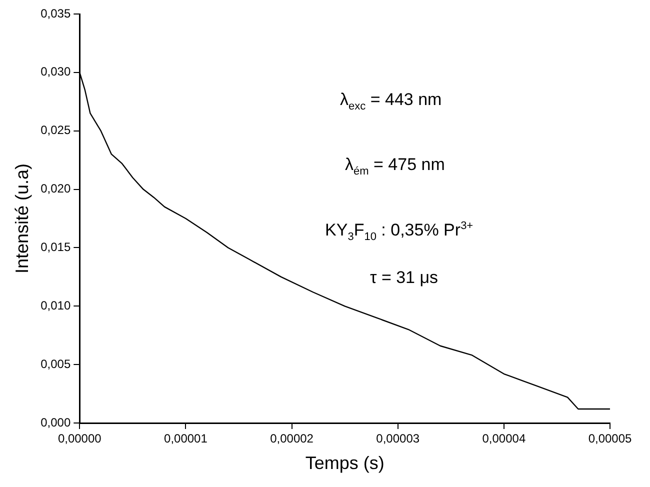  What do you see at coordinates (399, 232) in the screenshot?
I see `annotation: KY$_{3}$F$_{10}$ : 0,35% Pr$^{3+}$` at bounding box center [399, 232].